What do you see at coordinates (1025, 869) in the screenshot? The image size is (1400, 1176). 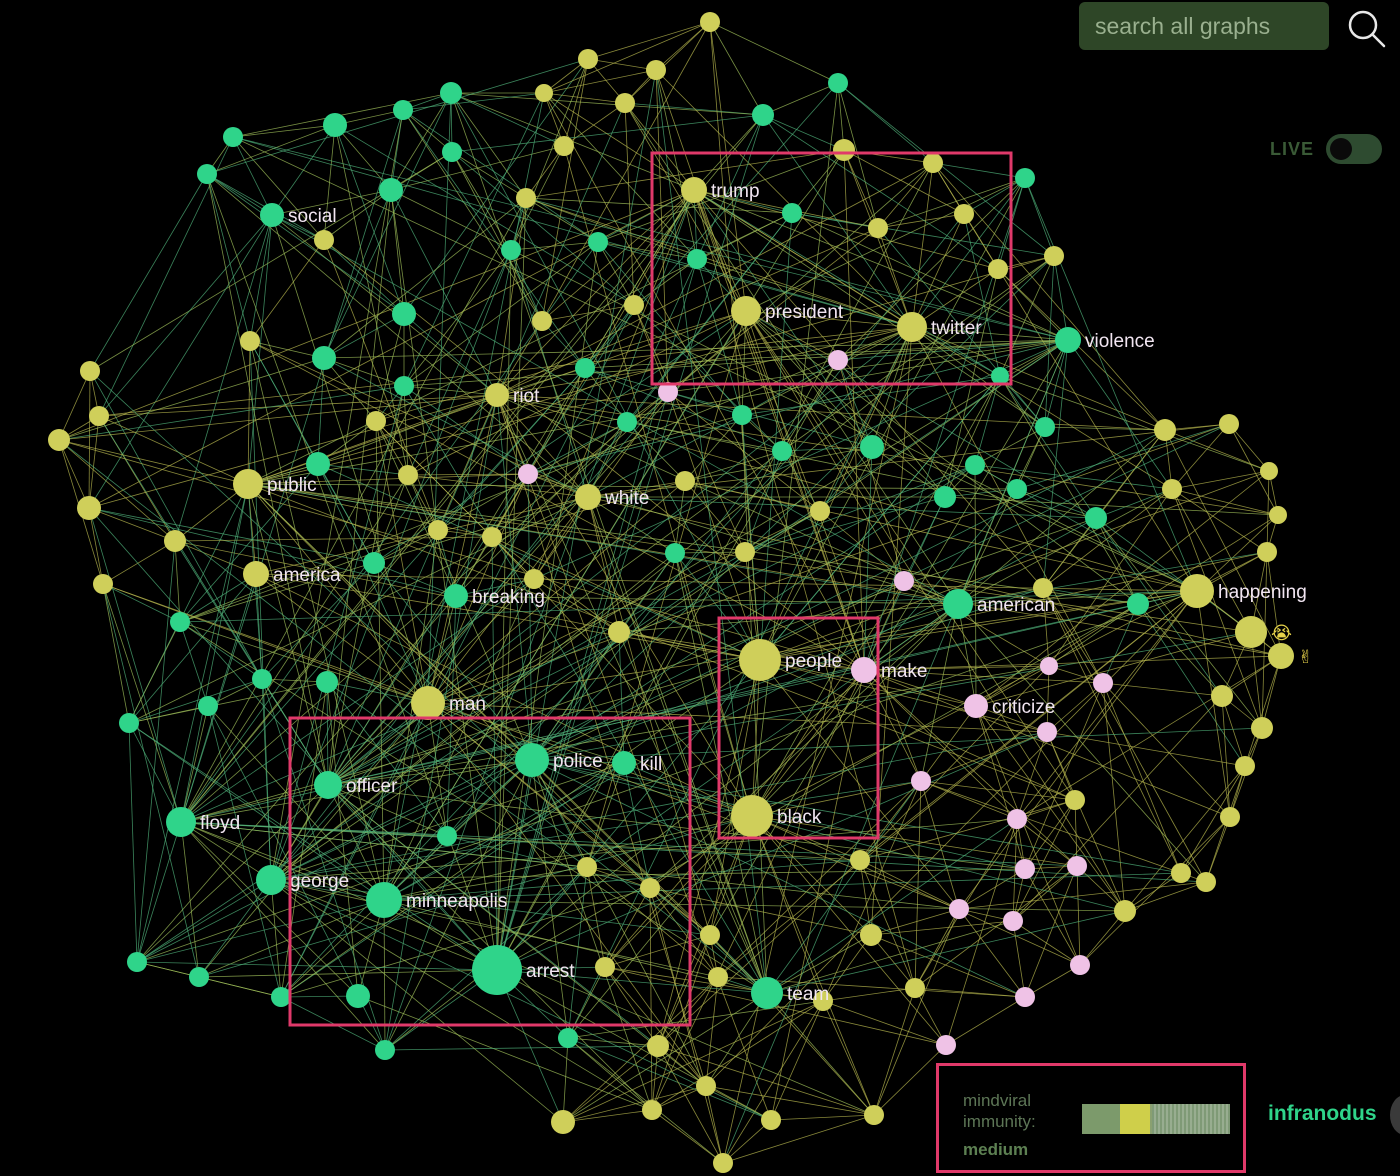 I see `node-a91` at bounding box center [1025, 869].